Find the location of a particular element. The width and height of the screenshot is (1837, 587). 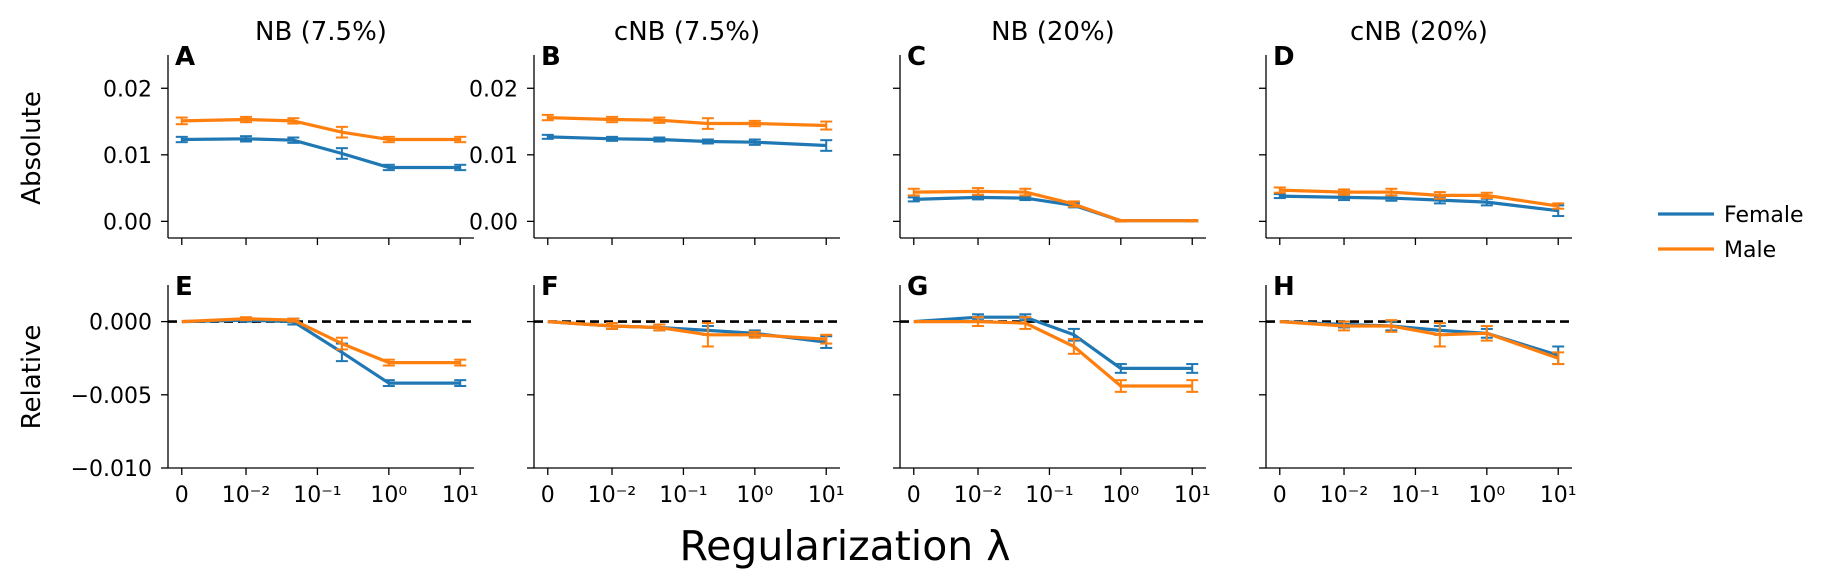

series-line-male-a is located at coordinates (321, 129).